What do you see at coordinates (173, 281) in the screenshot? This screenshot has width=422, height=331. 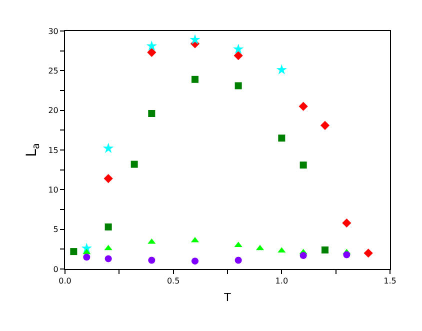 I see `x-tick-label: 0.5` at bounding box center [173, 281].